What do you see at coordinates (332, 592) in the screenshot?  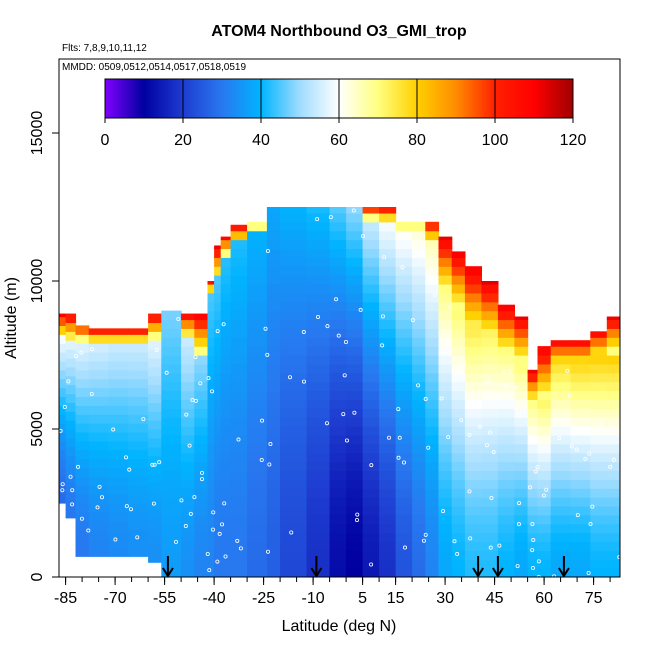 I see `x-axis-ticks: -85 -70 -55 -40 -25 -10 5 15 30 45 60 75` at bounding box center [332, 592].